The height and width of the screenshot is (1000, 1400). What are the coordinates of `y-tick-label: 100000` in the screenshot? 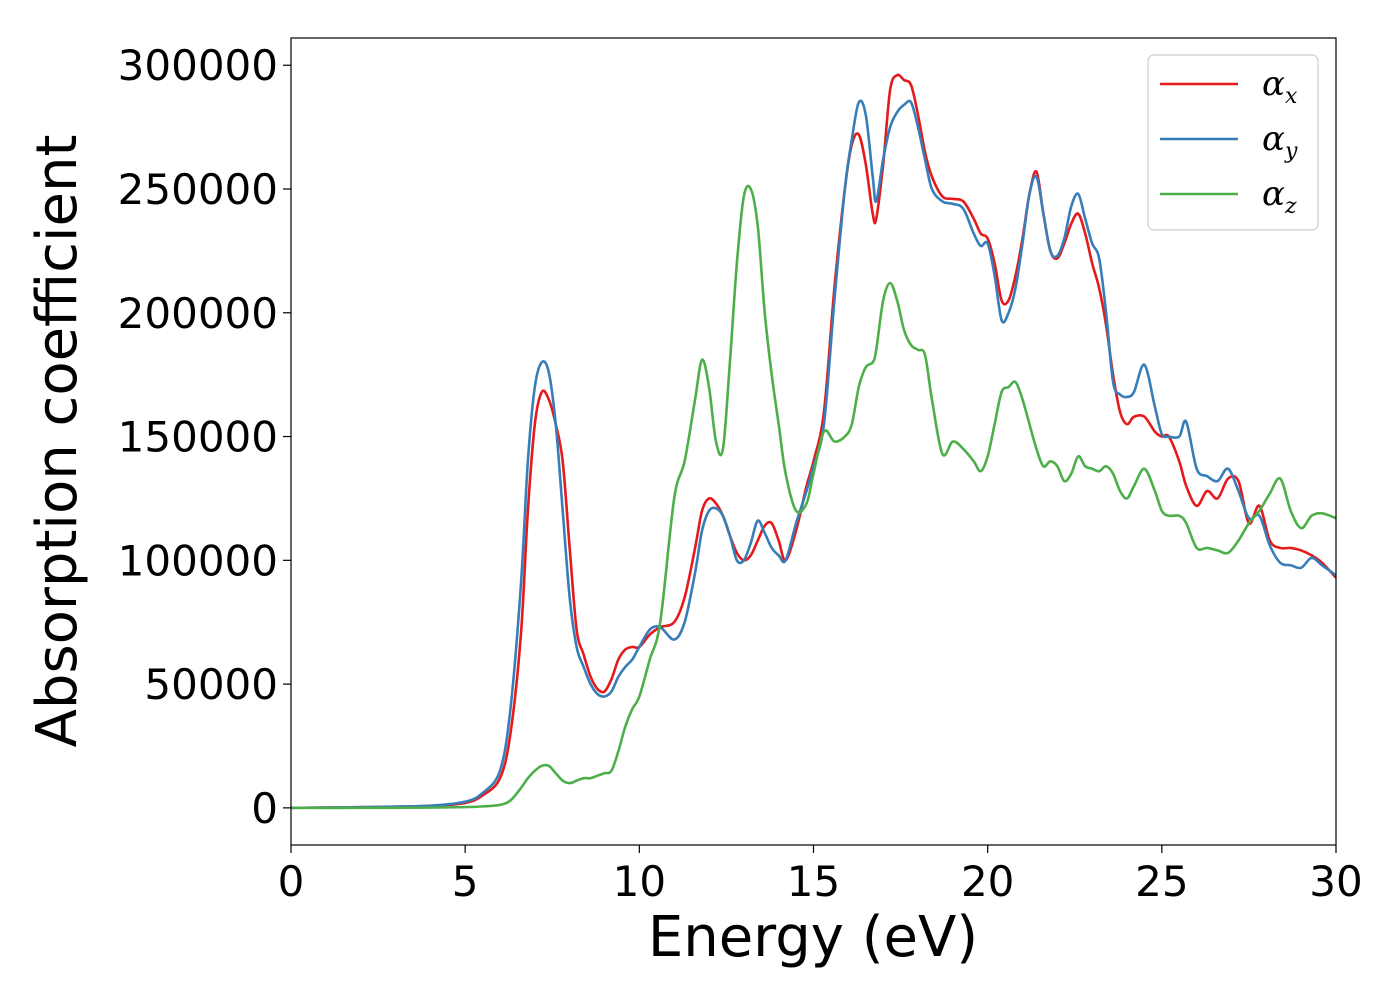 It's located at (198, 560).